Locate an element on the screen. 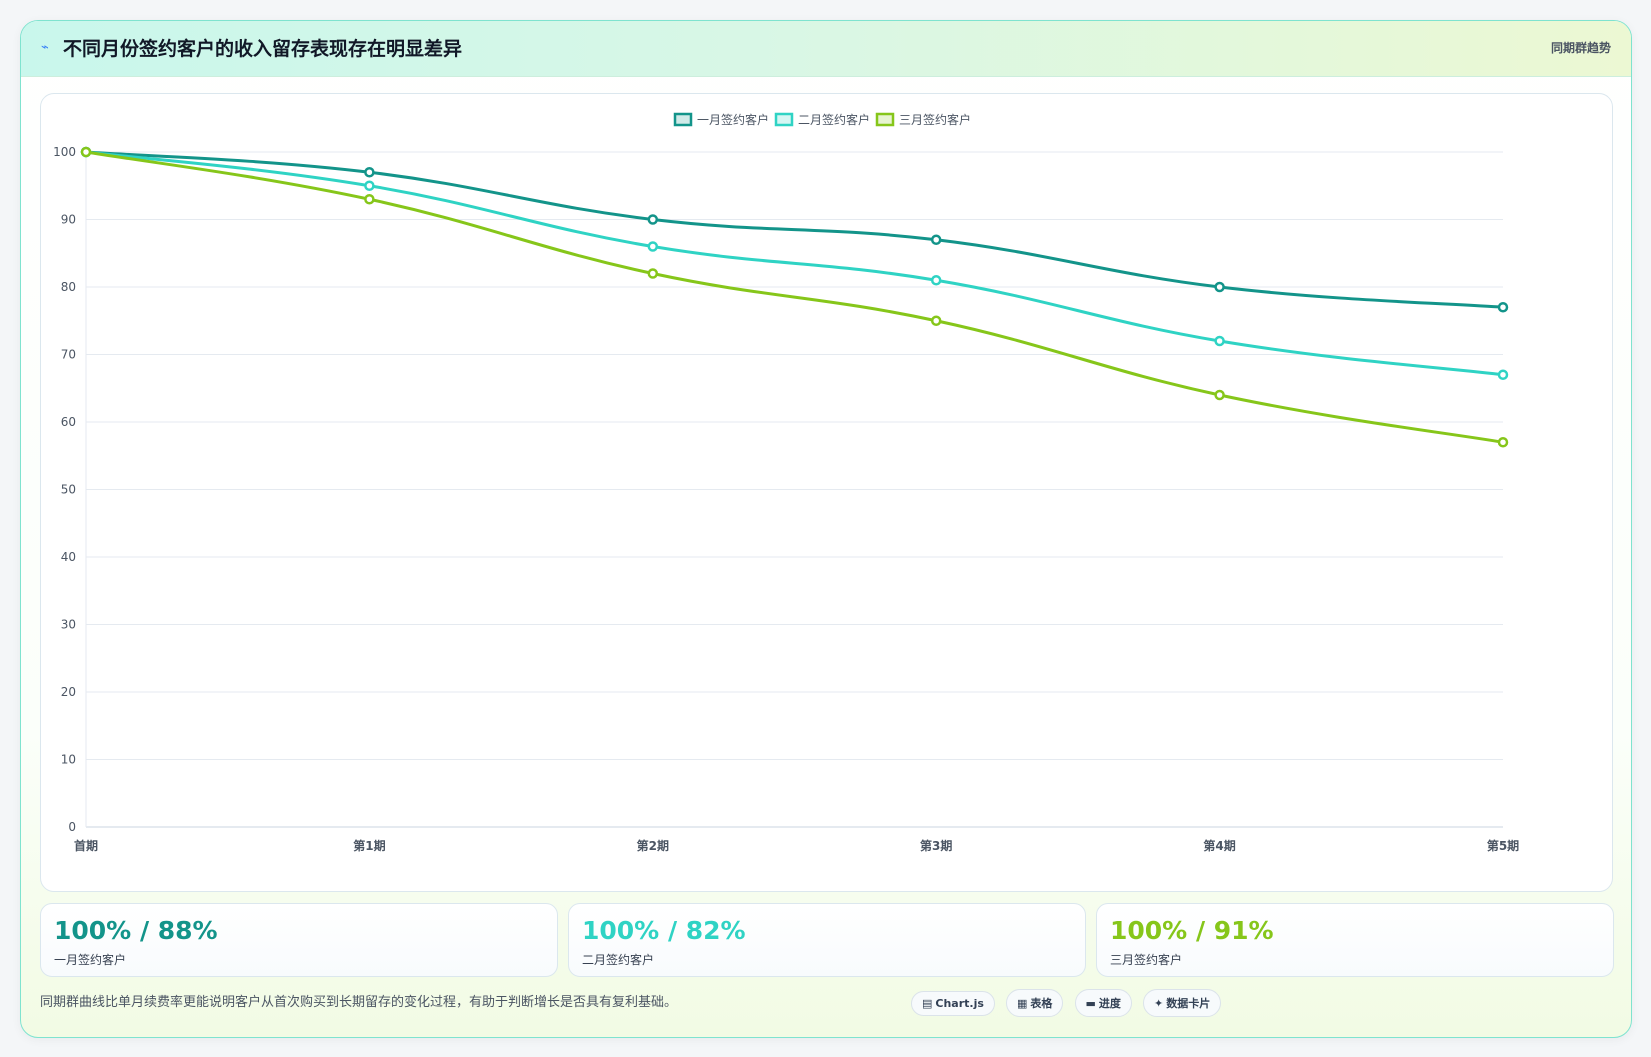 The height and width of the screenshot is (1057, 1651). stat-label: 三月签约客户 is located at coordinates (1146, 960).